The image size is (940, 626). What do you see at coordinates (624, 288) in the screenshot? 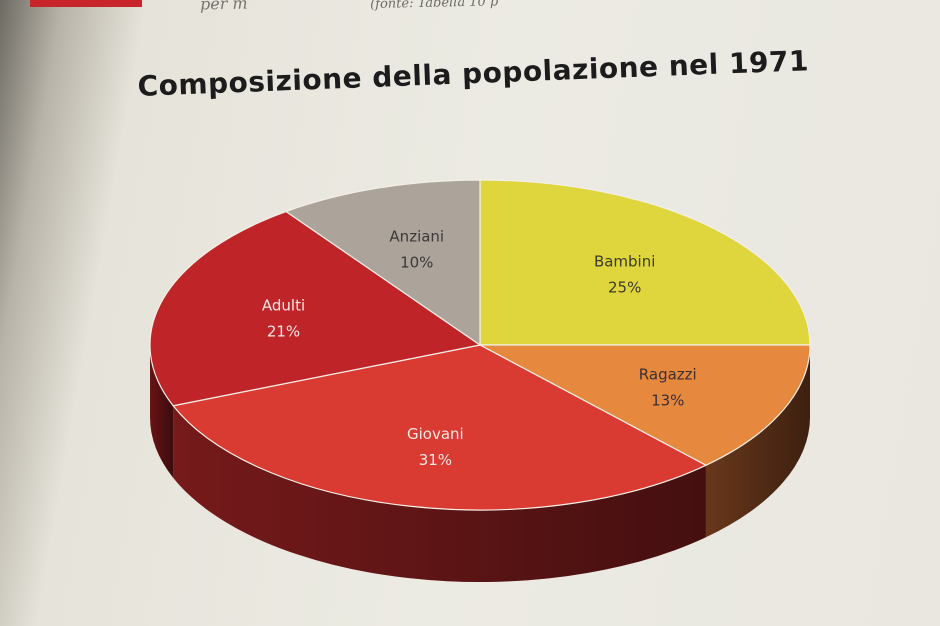
I see `slice-value-bambini: 25%` at bounding box center [624, 288].